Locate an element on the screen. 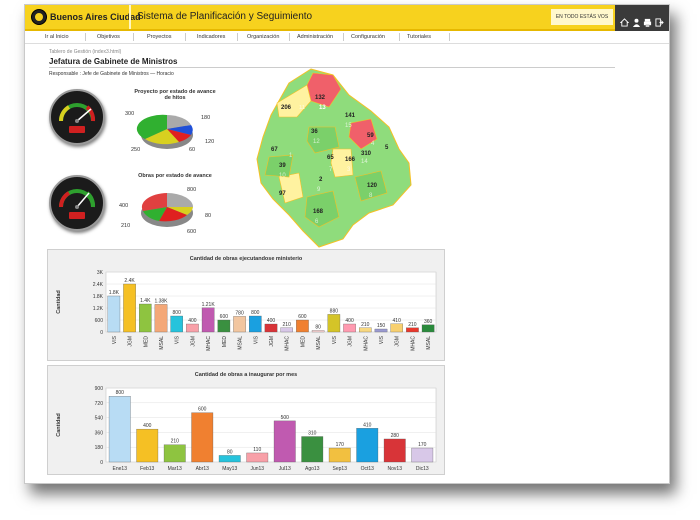 This screenshot has width=700, height=520. map-label: 15 is located at coordinates (348, 126).